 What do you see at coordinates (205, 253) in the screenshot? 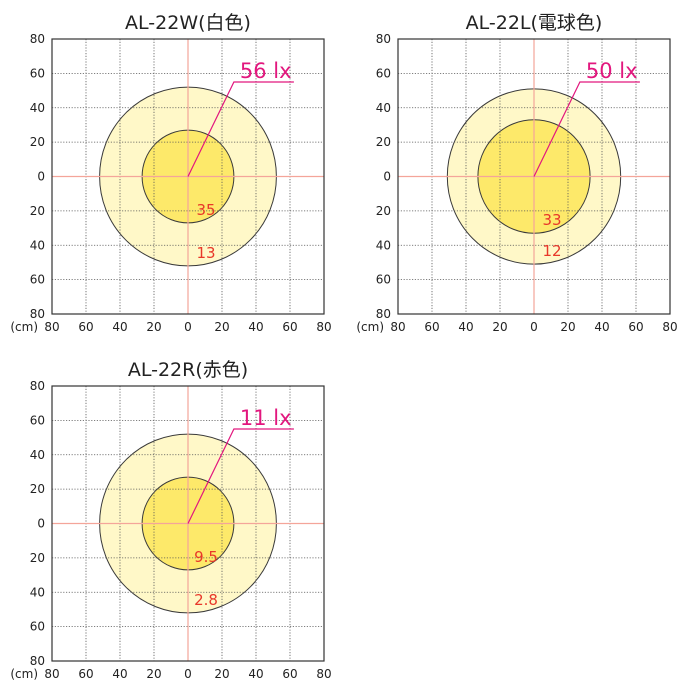
I see `outer-ring-lux-label: 13` at bounding box center [205, 253].